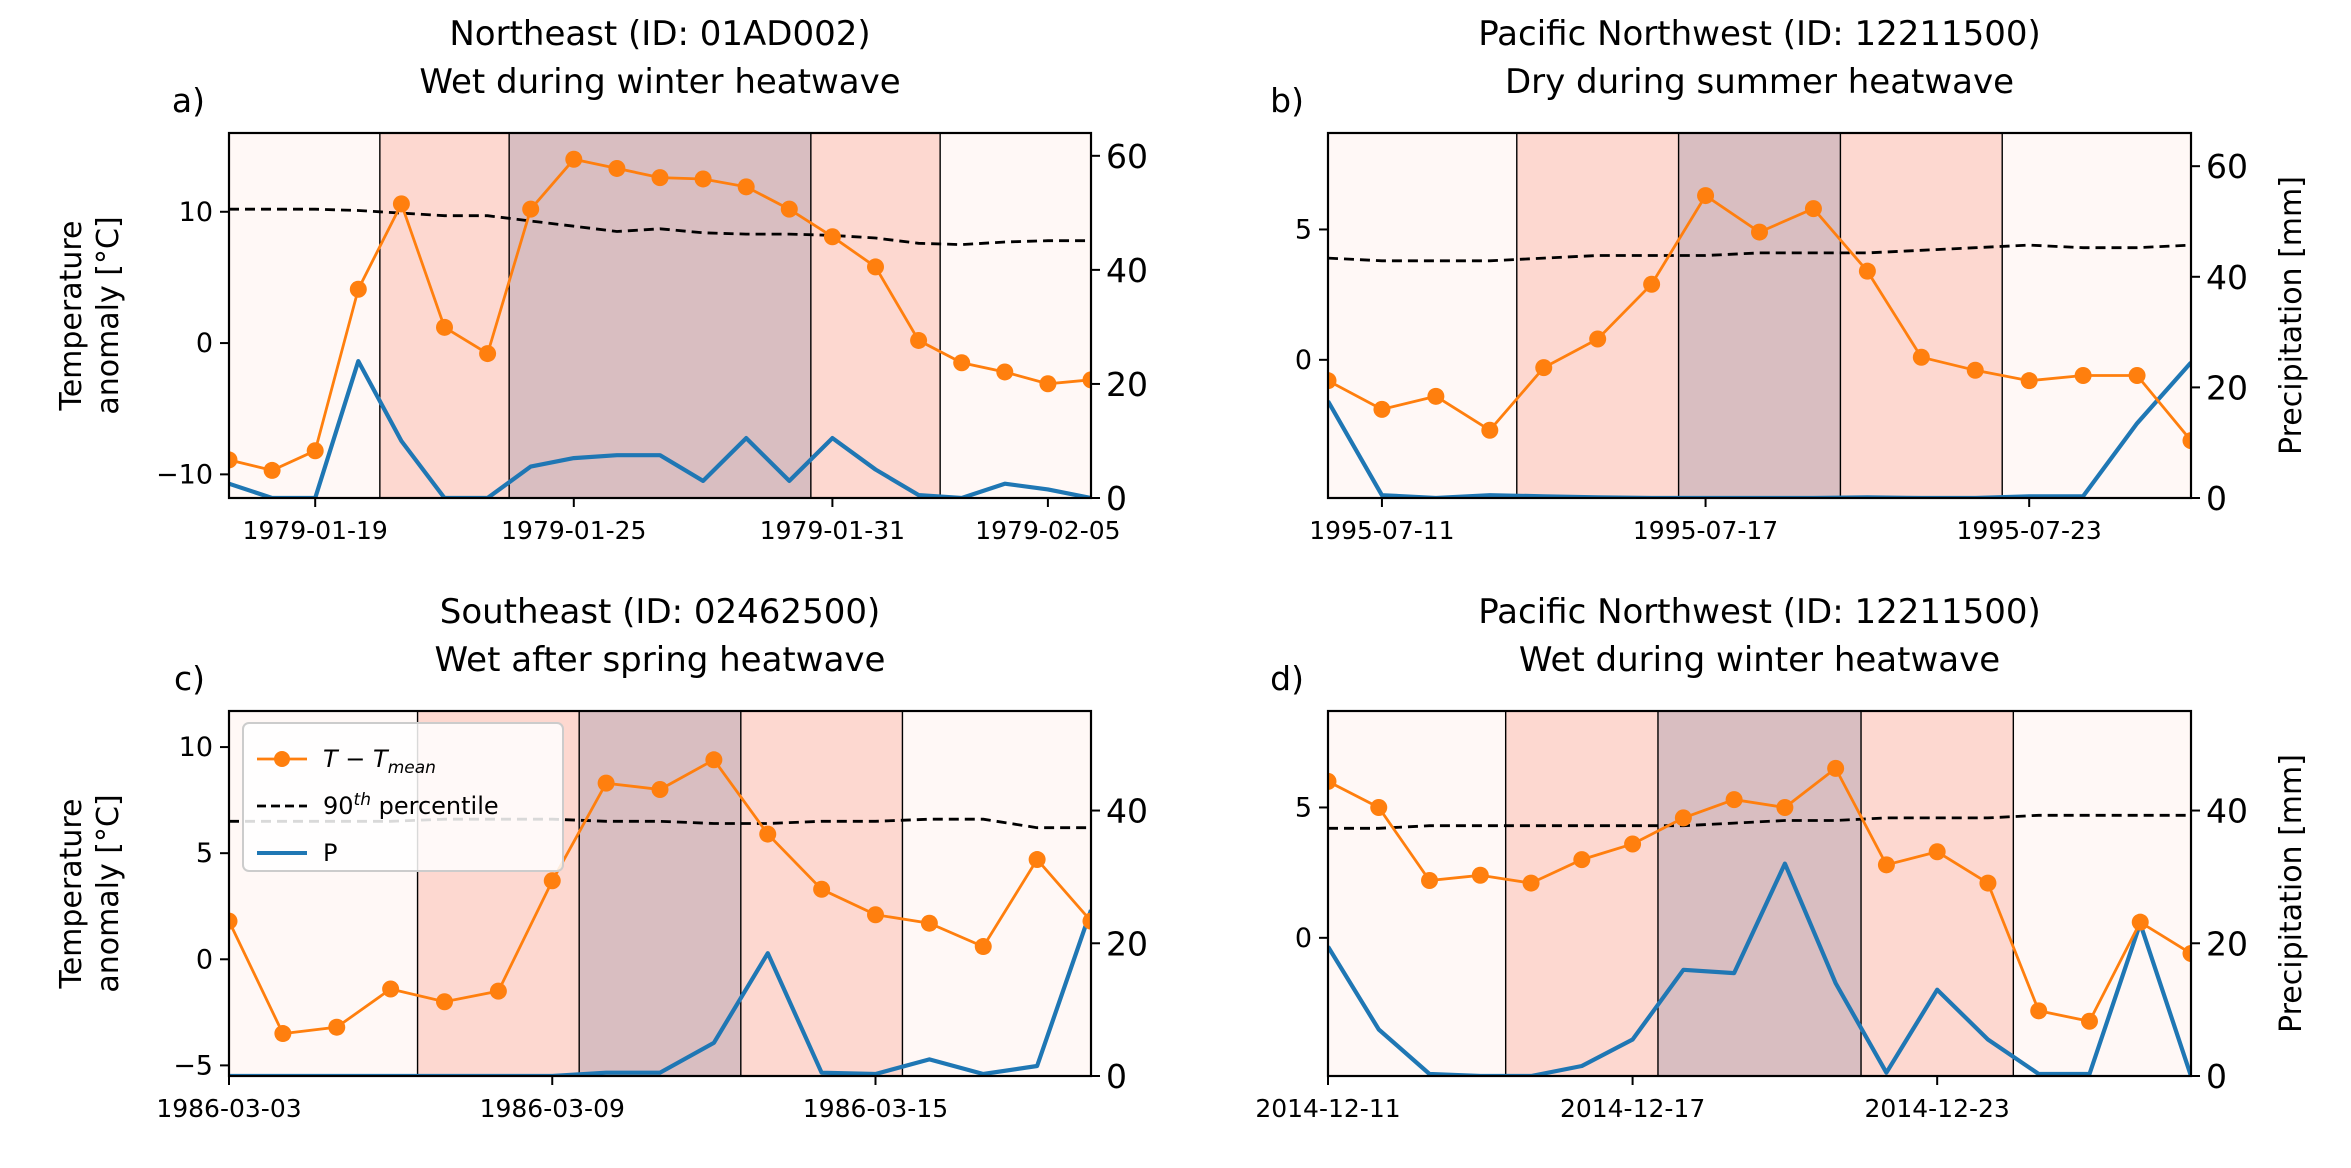 The width and height of the screenshot is (2351, 1168). I want to click on y-tick-label: −10, so click(184, 474).